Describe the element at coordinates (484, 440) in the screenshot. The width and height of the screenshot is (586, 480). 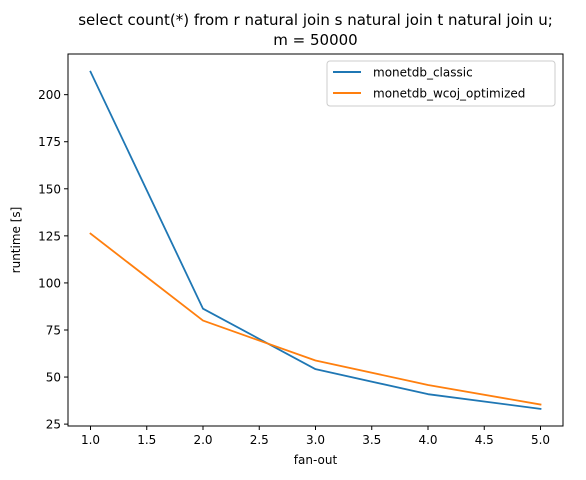
I see `x-tick-label: 4.5` at that location.